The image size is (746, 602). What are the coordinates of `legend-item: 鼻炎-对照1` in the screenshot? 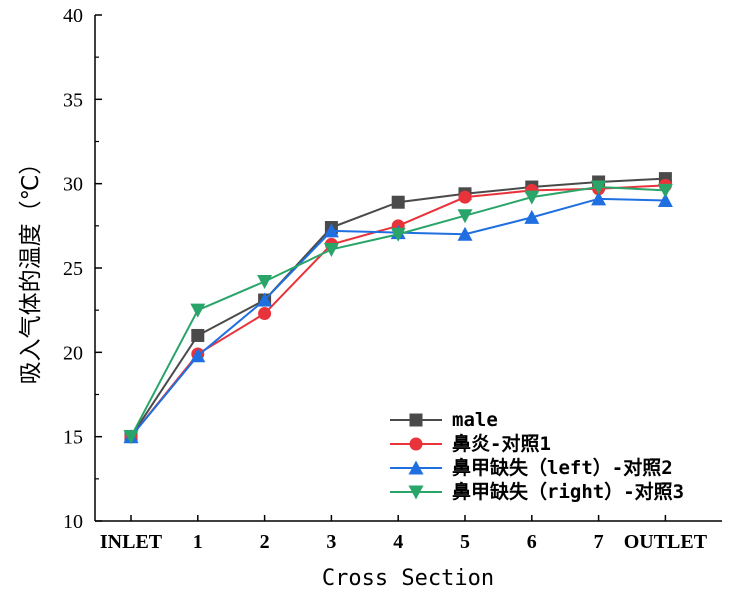 It's located at (470, 443).